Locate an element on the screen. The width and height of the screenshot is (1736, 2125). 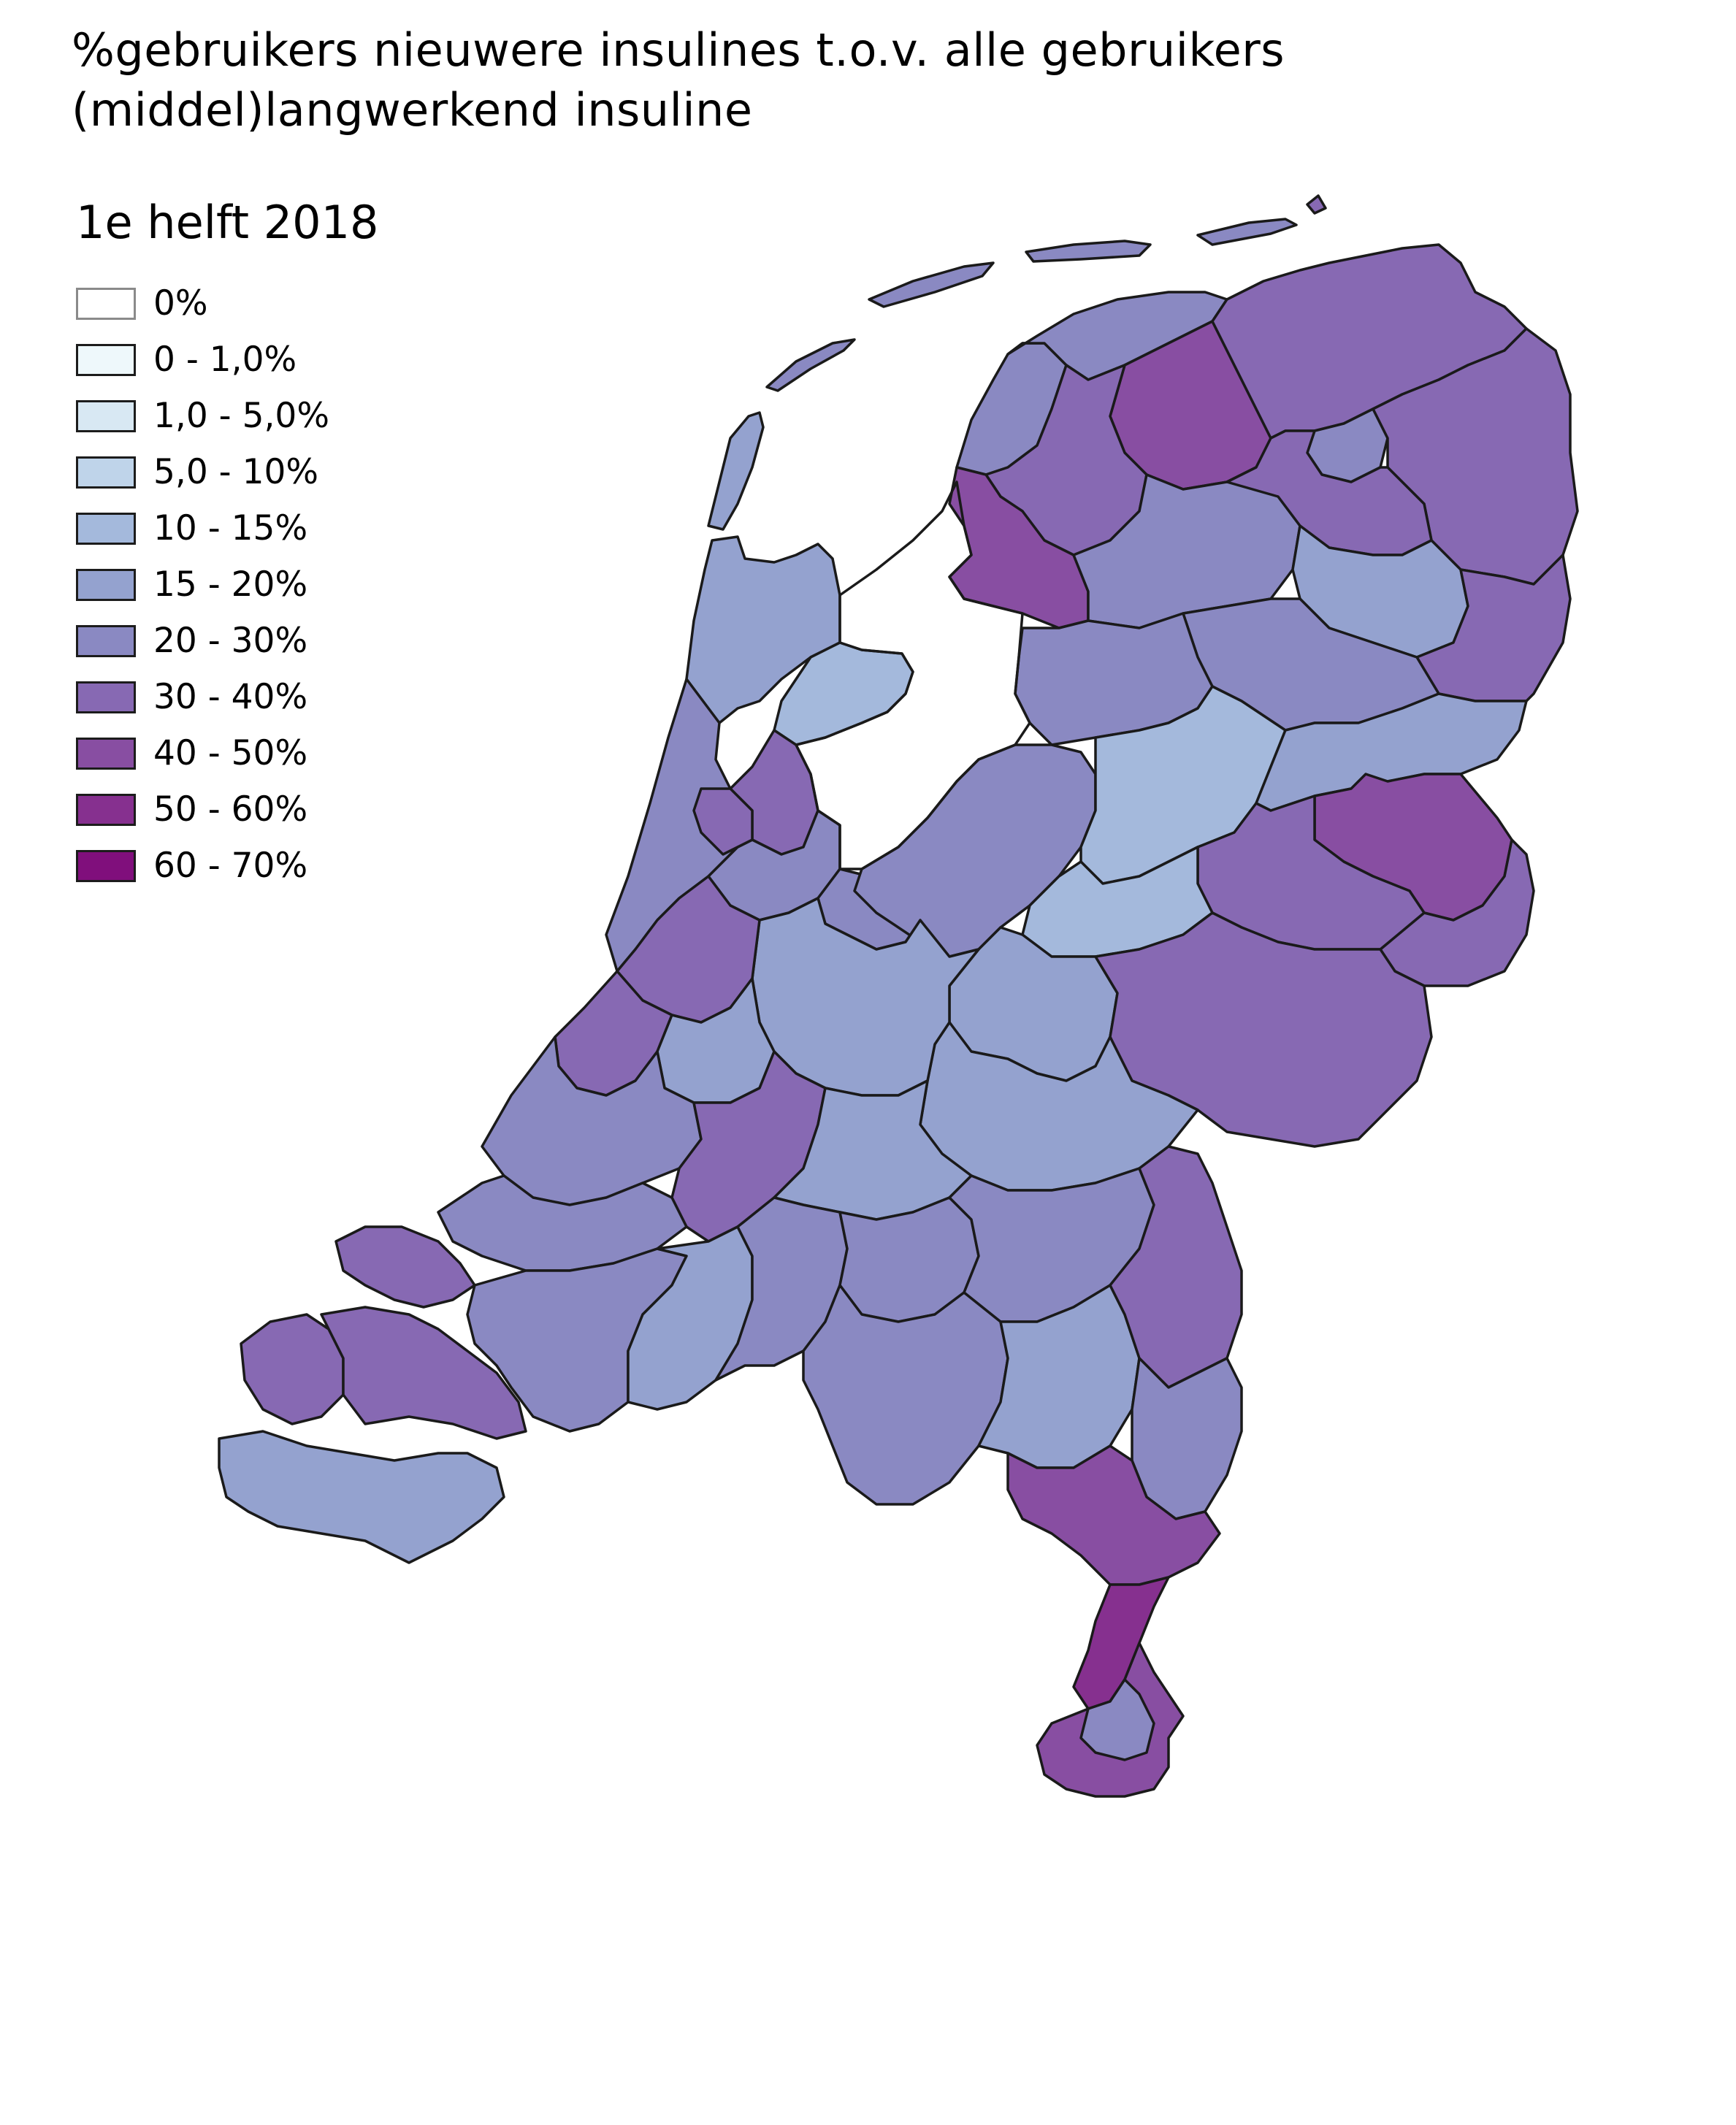
legend-title: 1e helft 2018 is located at coordinates (227, 222).